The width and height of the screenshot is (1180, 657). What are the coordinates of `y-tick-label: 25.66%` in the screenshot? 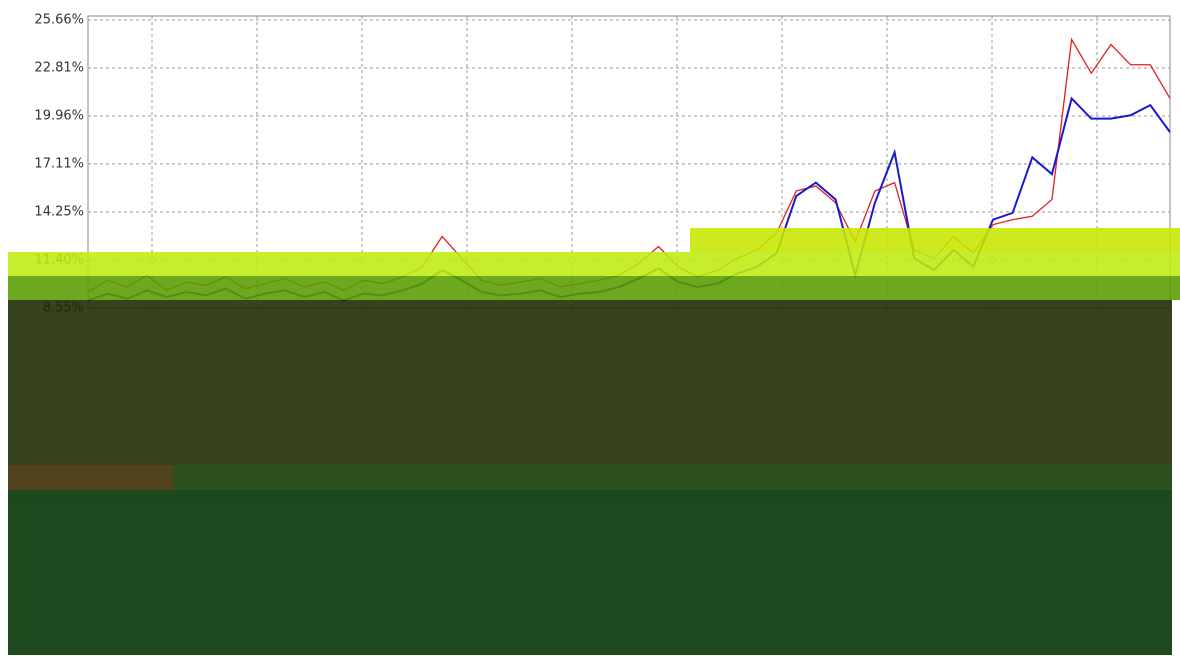 It's located at (59, 20).